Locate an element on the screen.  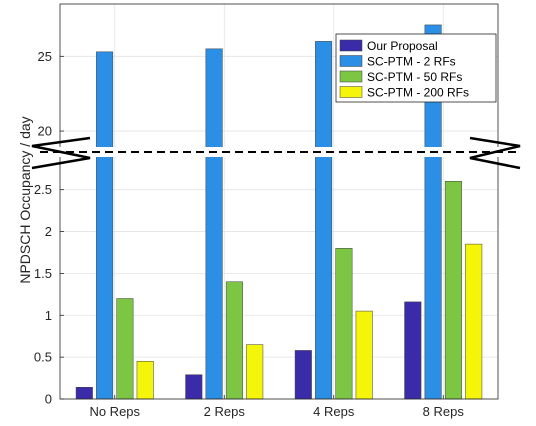
y-axis-ticks: 0 0.5 1 1.5 2 2.5 20 25 is located at coordinates (49, 228).